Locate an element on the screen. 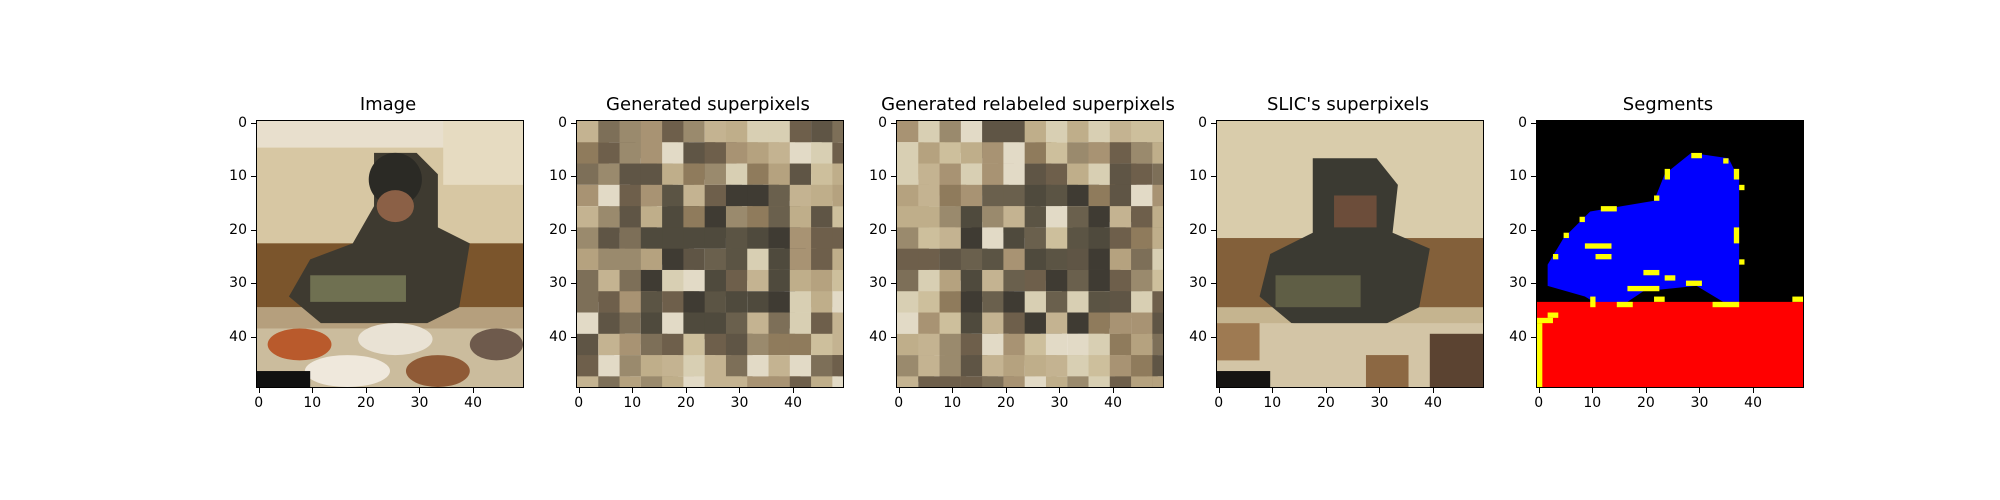 The image size is (2000, 500). boundary-pixels is located at coordinates (1670, 269).